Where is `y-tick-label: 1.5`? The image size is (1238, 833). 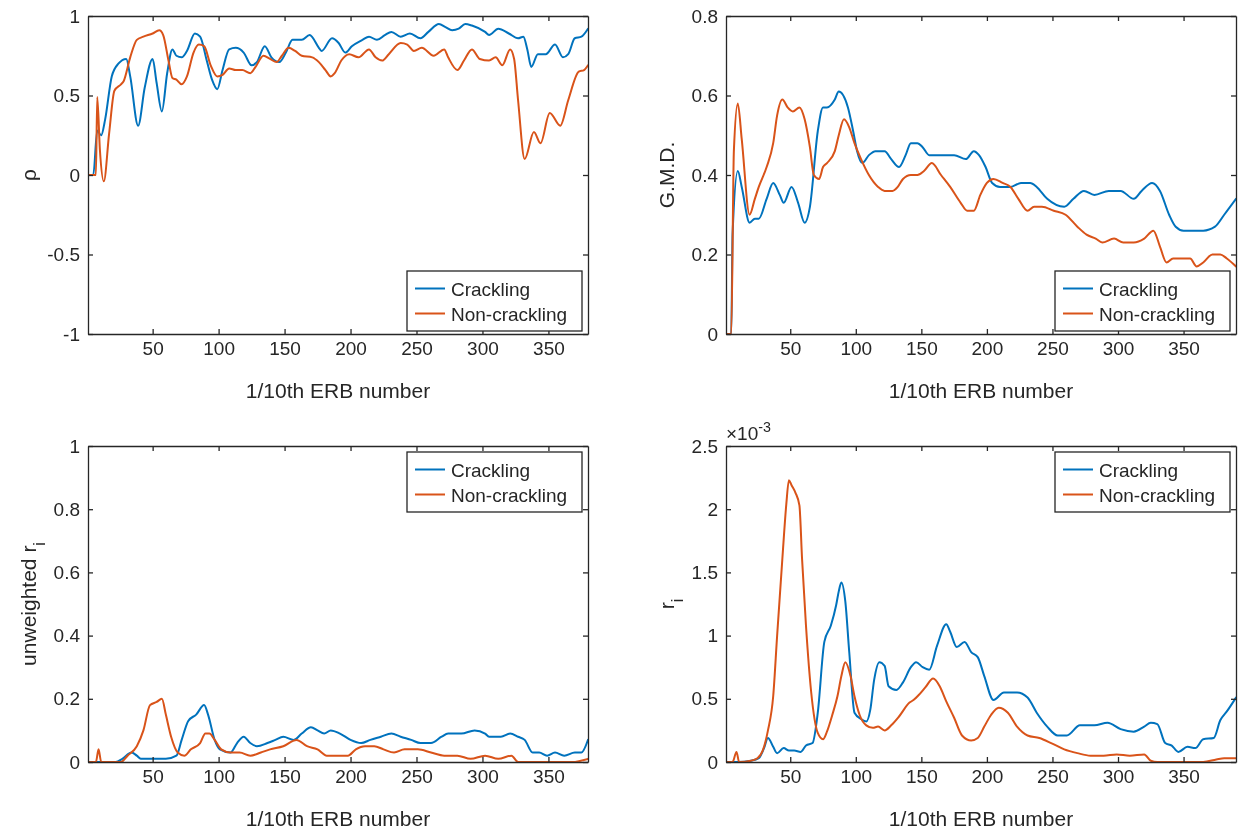 y-tick-label: 1.5 is located at coordinates (704, 572).